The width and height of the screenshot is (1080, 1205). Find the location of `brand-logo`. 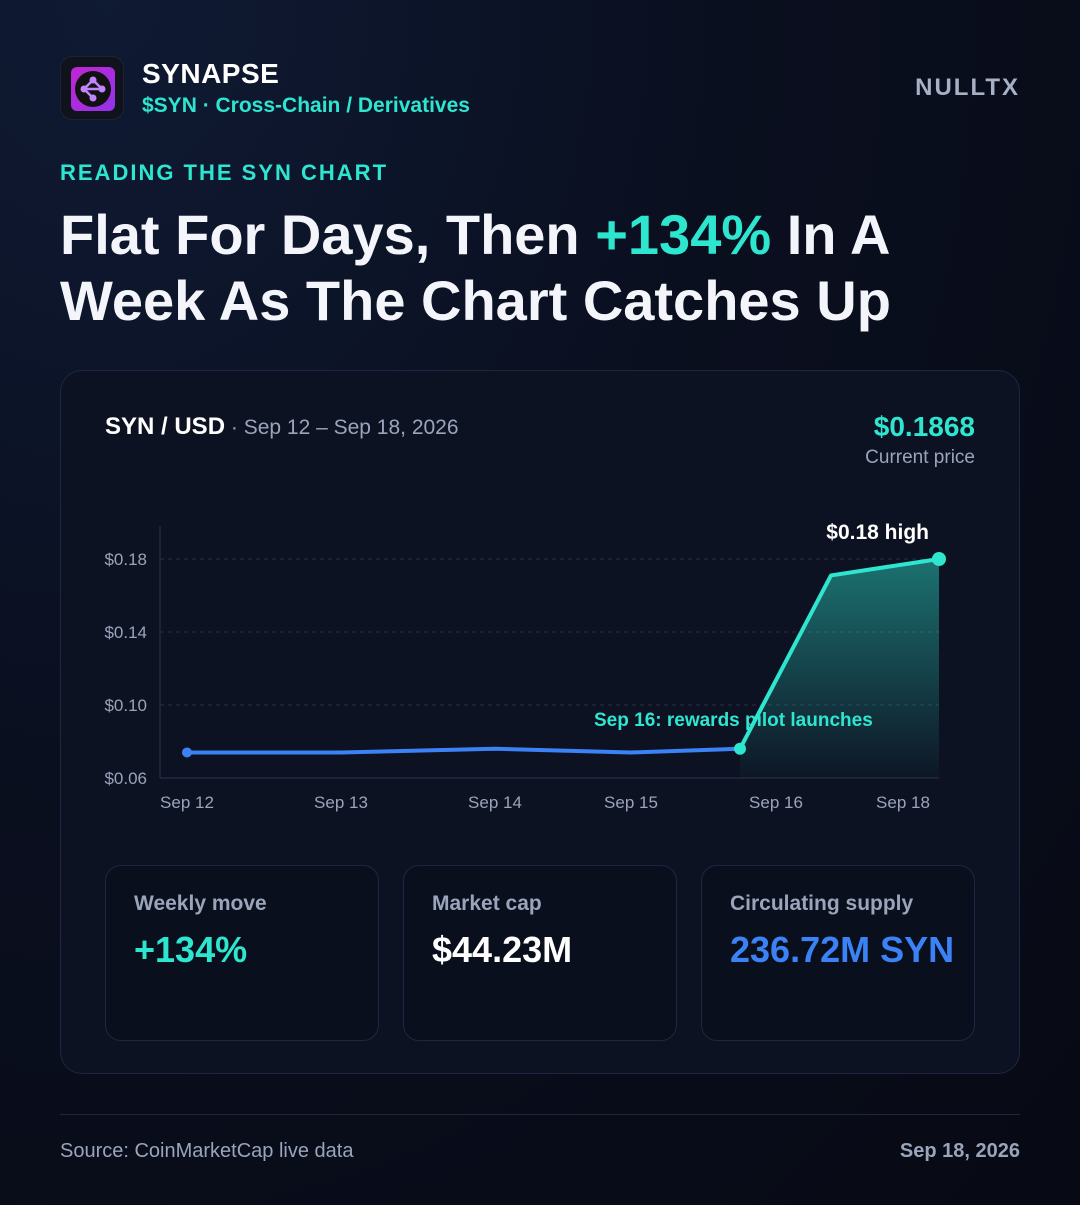

brand-logo is located at coordinates (92, 88).